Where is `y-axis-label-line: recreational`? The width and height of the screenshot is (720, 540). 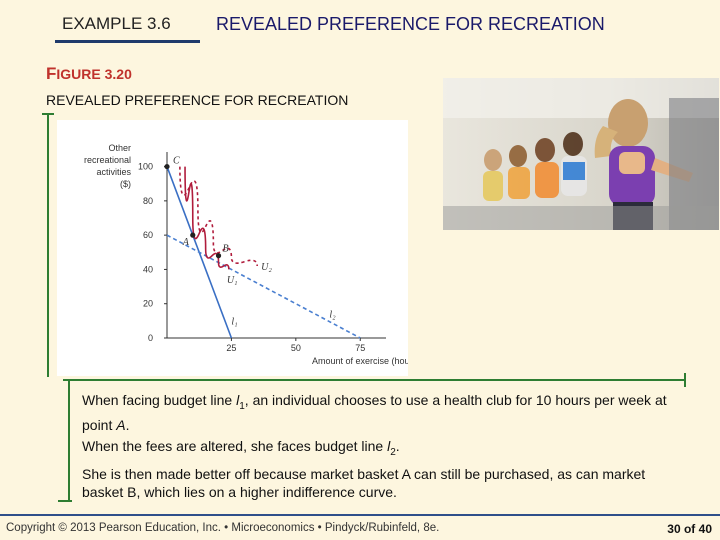
y-axis-label-line: recreational is located at coordinates (107, 160).